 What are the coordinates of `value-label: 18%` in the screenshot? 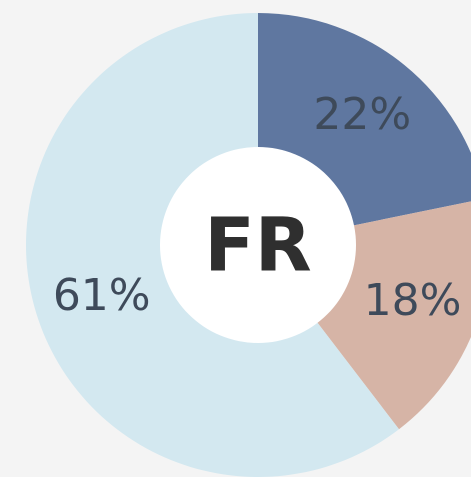 It's located at (413, 300).